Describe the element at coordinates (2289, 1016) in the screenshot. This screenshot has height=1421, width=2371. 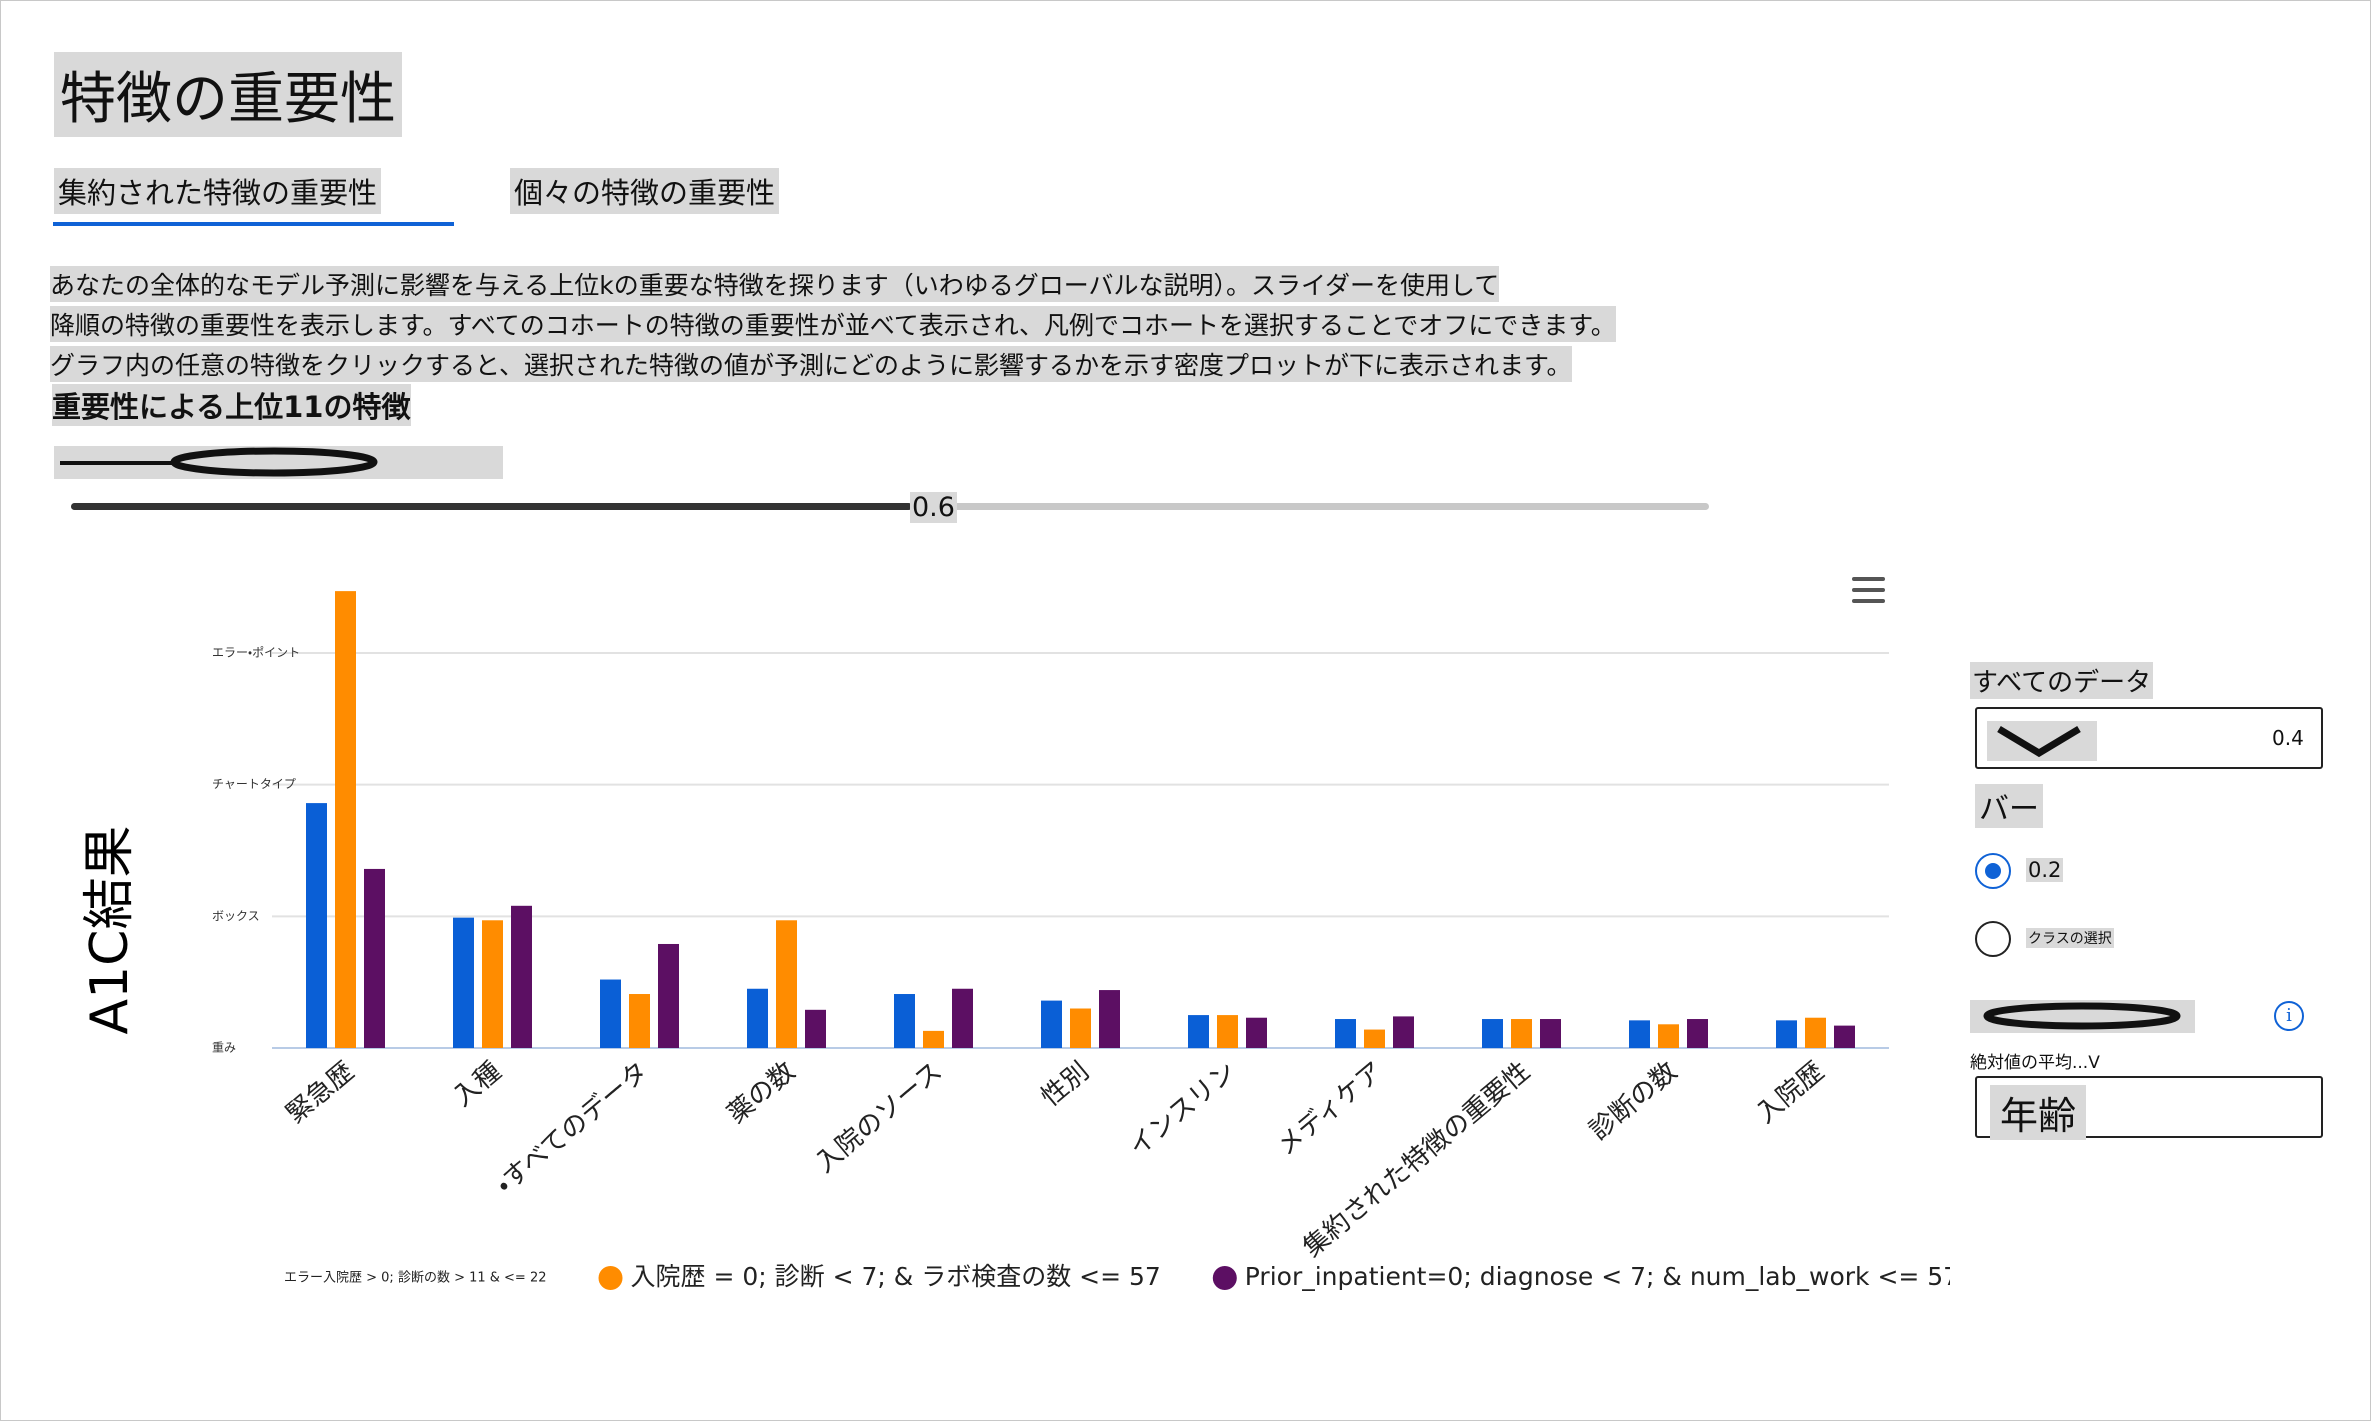
I see `info-icon: i` at that location.